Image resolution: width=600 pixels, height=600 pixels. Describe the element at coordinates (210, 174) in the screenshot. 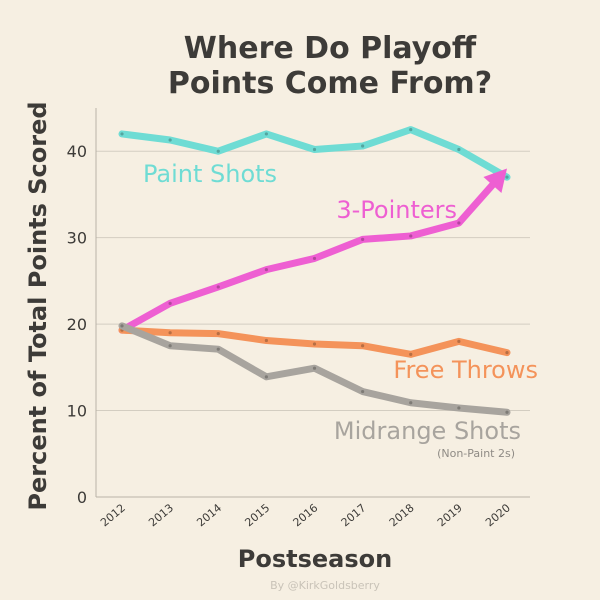

I see `series-label-0: Paint Shots` at that location.